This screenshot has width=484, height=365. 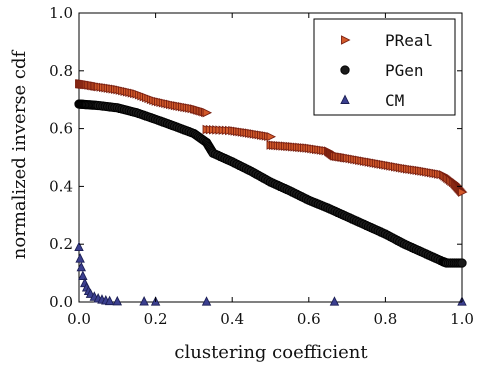 What do you see at coordinates (345, 99) in the screenshot?
I see `legend-marker-cm` at bounding box center [345, 99].